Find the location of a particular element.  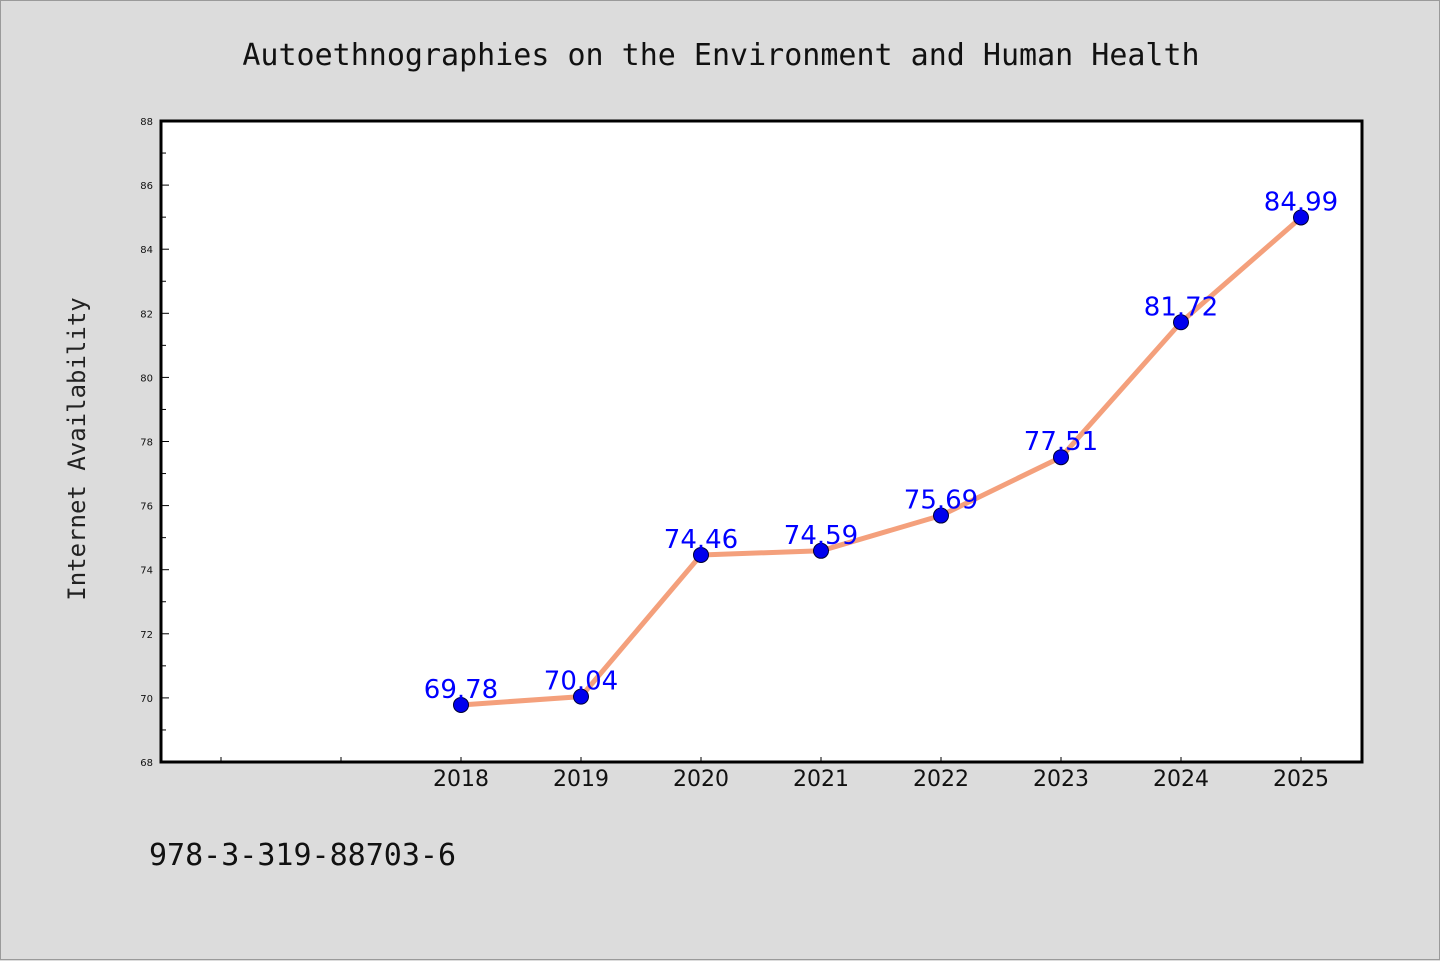

x-tick-label: 2021 is located at coordinates (821, 779).